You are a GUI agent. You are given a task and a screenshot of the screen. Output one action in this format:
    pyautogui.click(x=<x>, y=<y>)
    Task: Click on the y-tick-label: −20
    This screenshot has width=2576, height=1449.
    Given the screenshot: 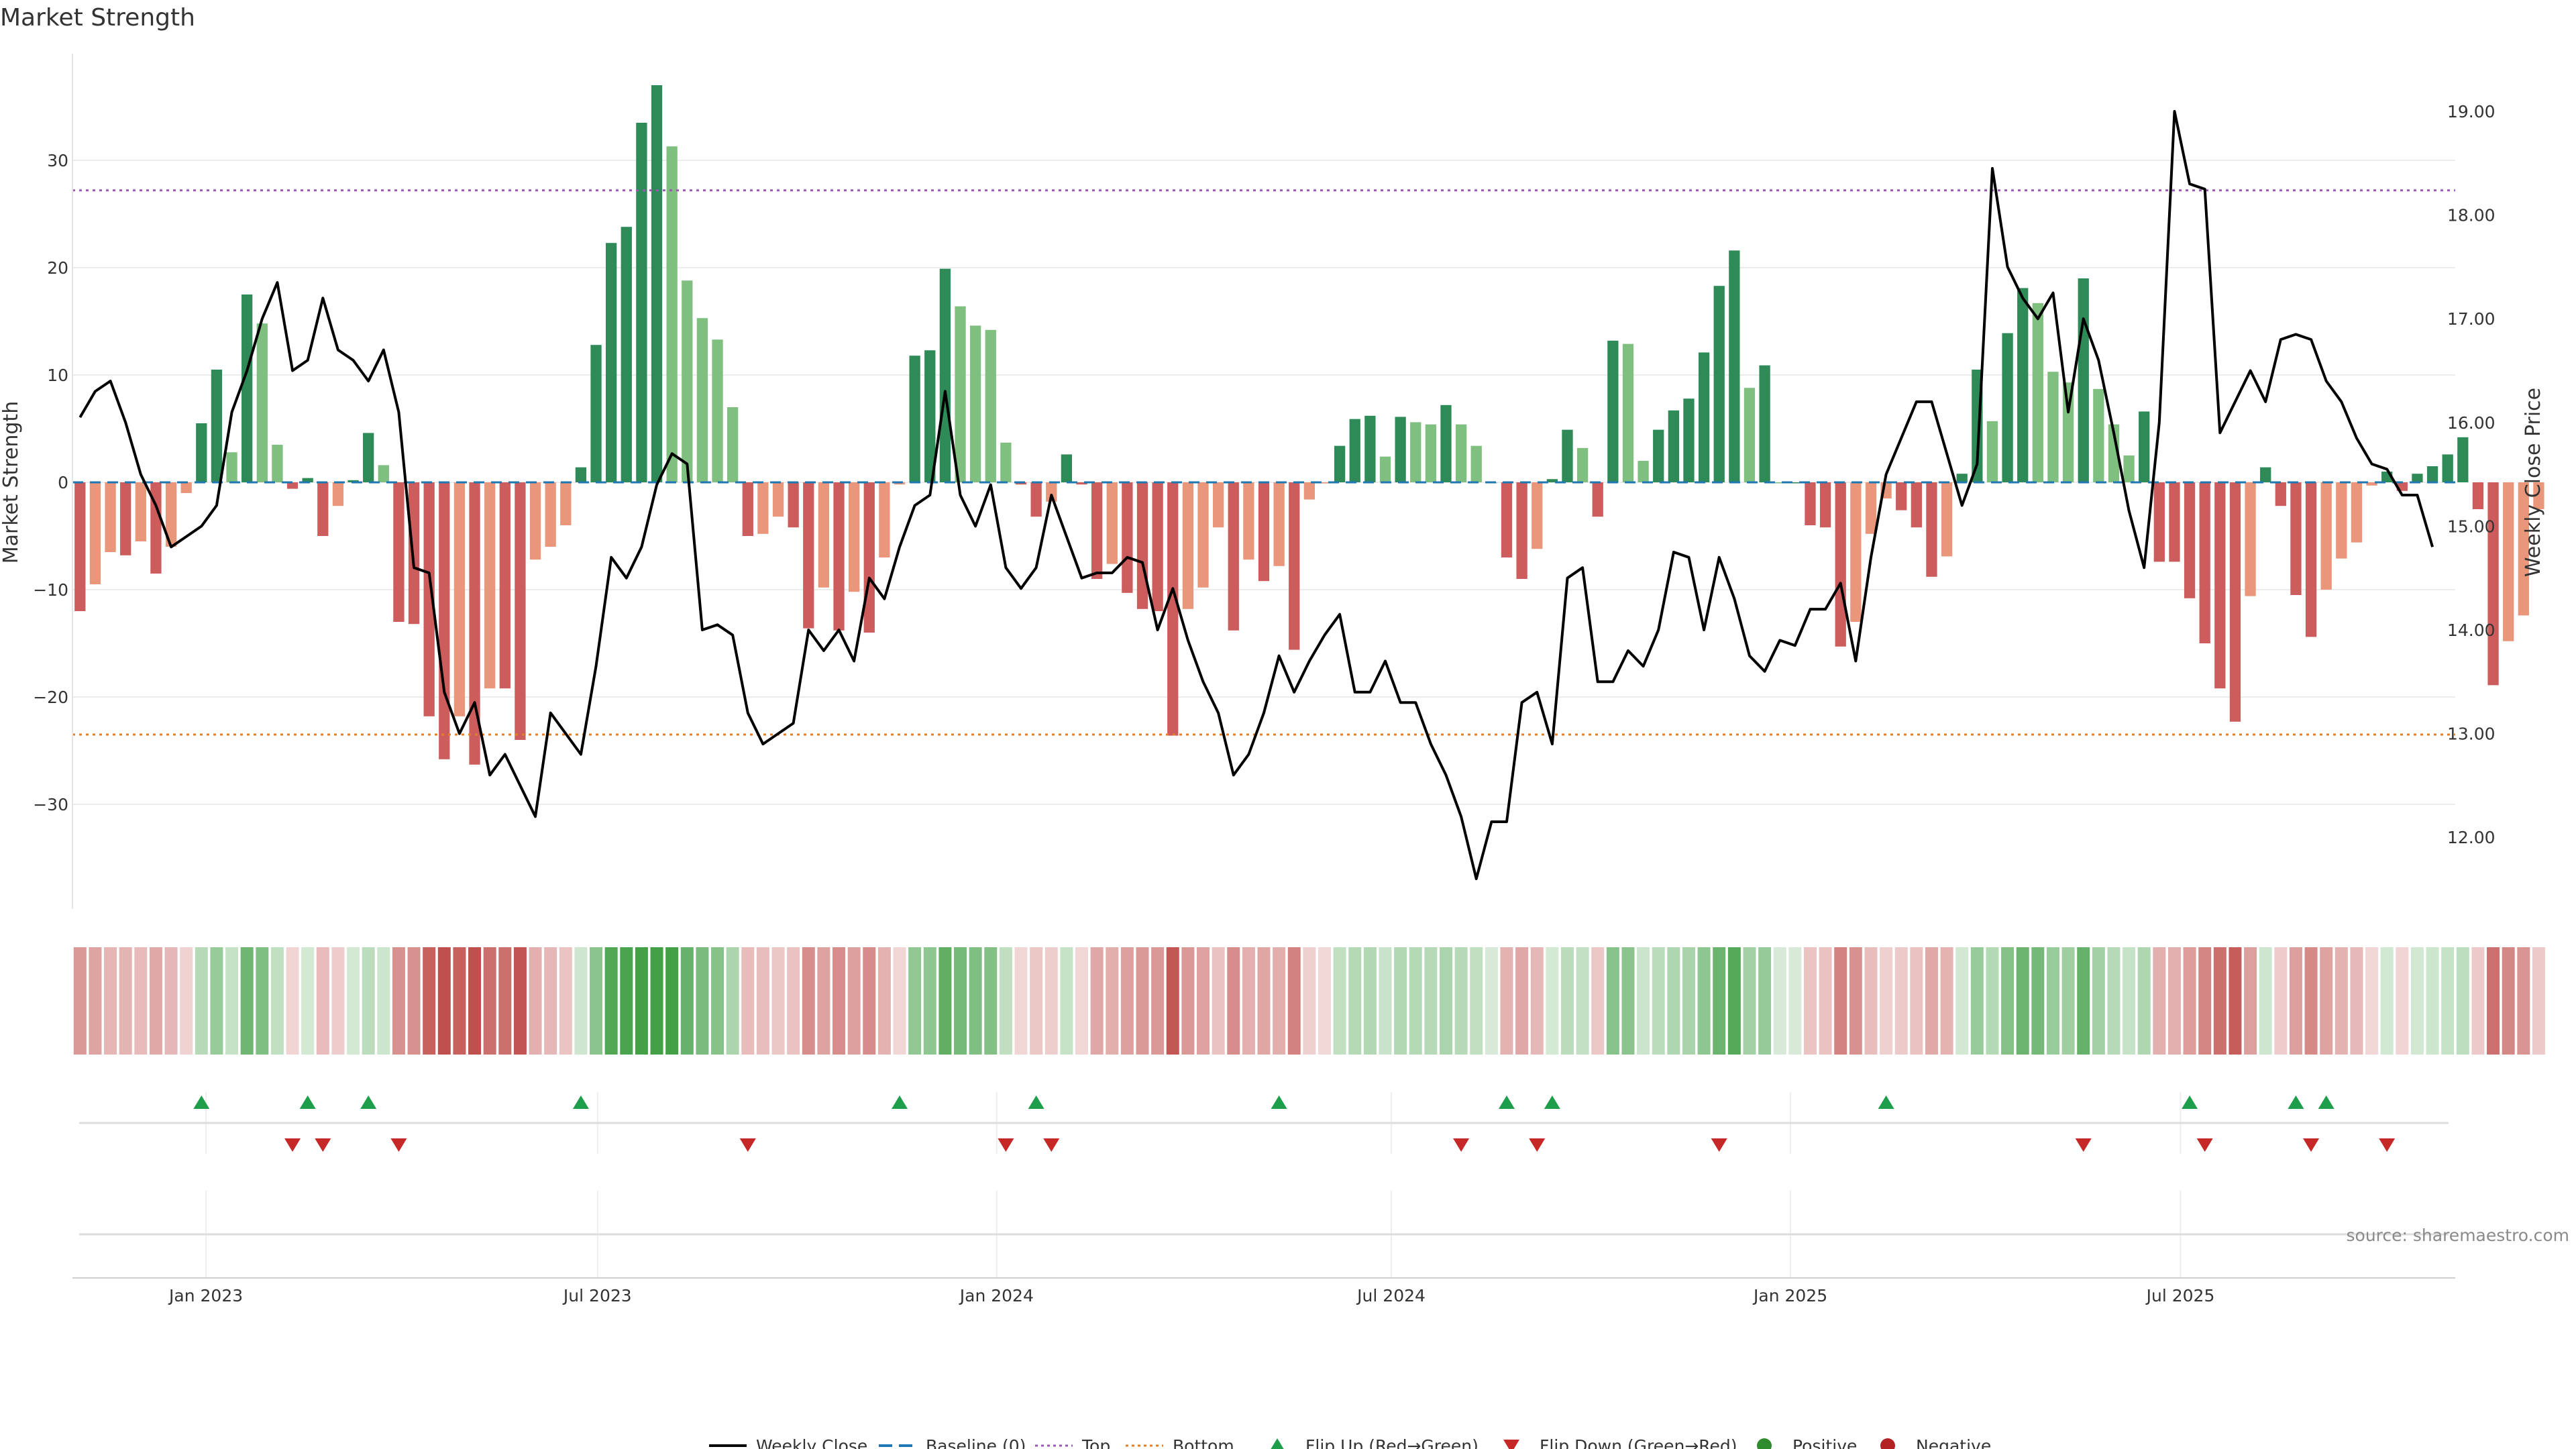 What is the action you would take?
    pyautogui.click(x=50, y=697)
    